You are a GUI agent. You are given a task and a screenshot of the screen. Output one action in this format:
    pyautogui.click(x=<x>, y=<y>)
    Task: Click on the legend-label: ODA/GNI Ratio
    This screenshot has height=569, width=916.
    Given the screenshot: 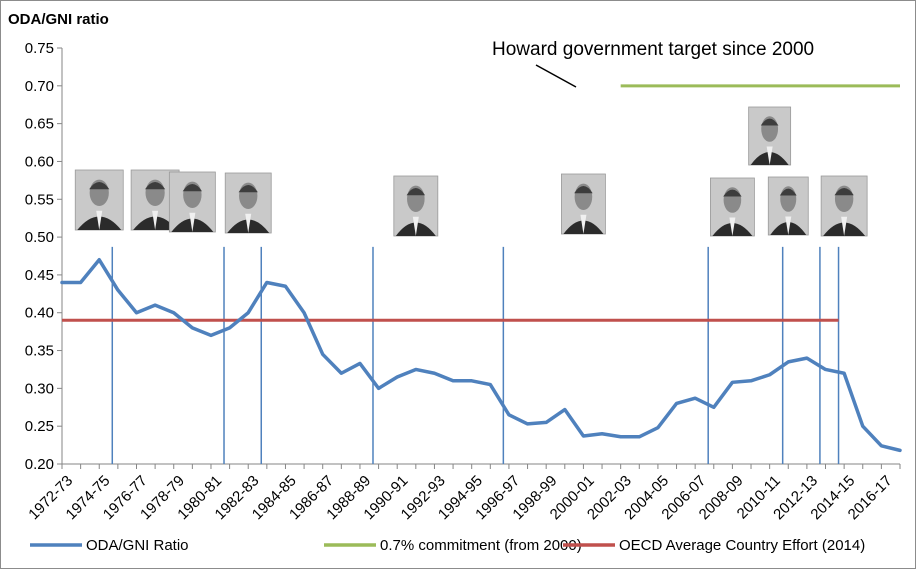 What is the action you would take?
    pyautogui.click(x=137, y=545)
    